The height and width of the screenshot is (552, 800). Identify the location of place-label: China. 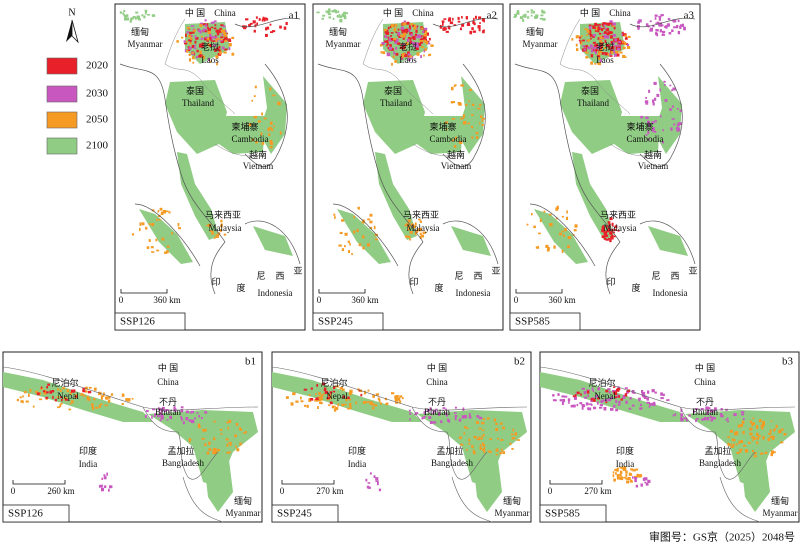
(705, 382).